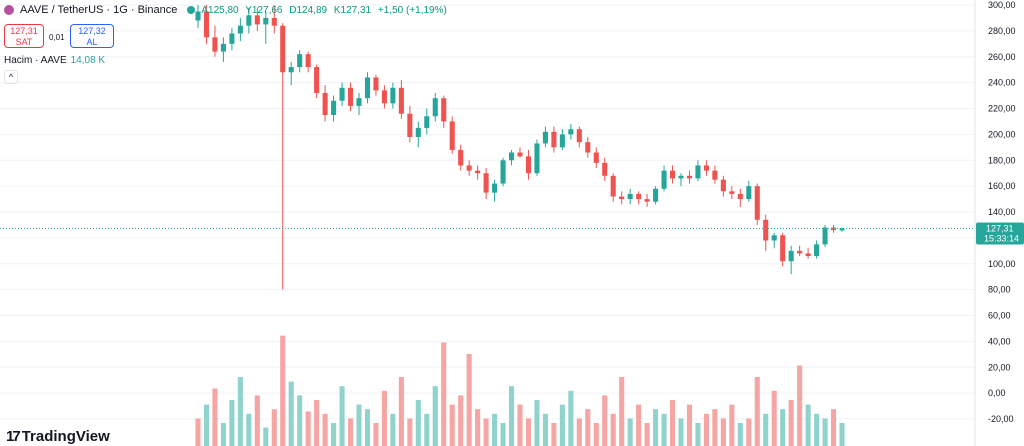 The height and width of the screenshot is (446, 1024). Describe the element at coordinates (999, 290) in the screenshot. I see `y-axis-label: 80,00` at that location.